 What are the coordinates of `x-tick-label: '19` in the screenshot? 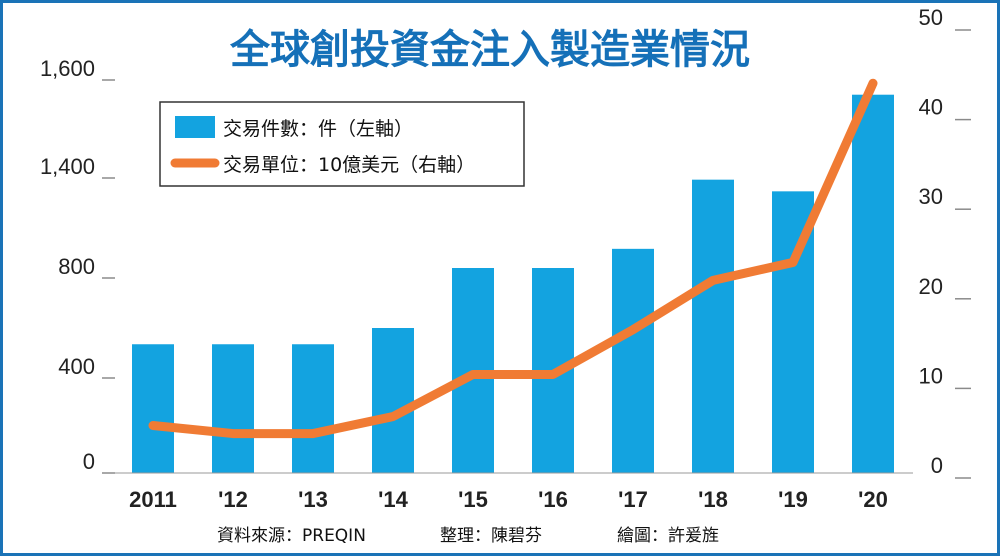 It's located at (793, 499).